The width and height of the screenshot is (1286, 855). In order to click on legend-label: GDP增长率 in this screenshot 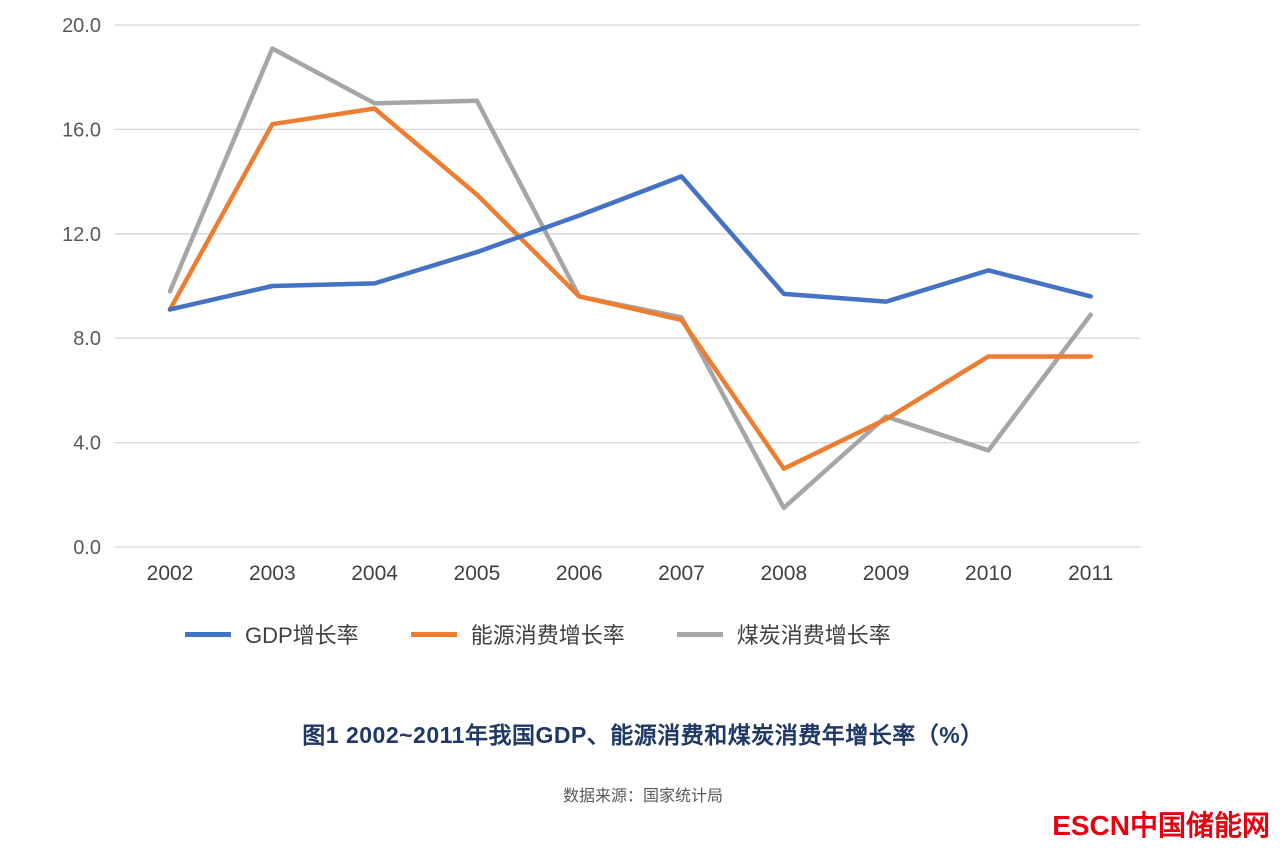, I will do `click(302, 635)`.